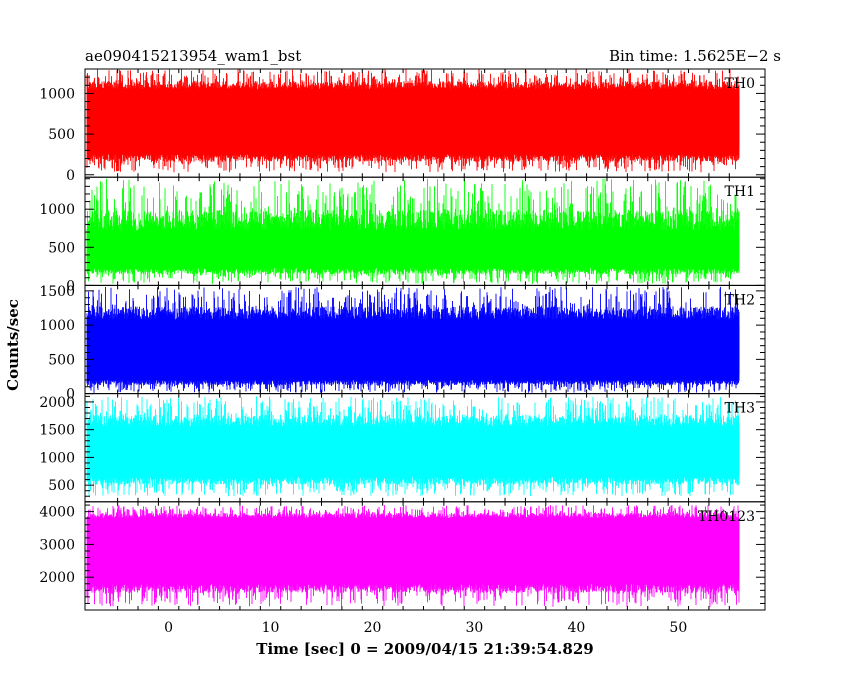  Describe the element at coordinates (740, 409) in the screenshot. I see `panel-label: TH3` at that location.